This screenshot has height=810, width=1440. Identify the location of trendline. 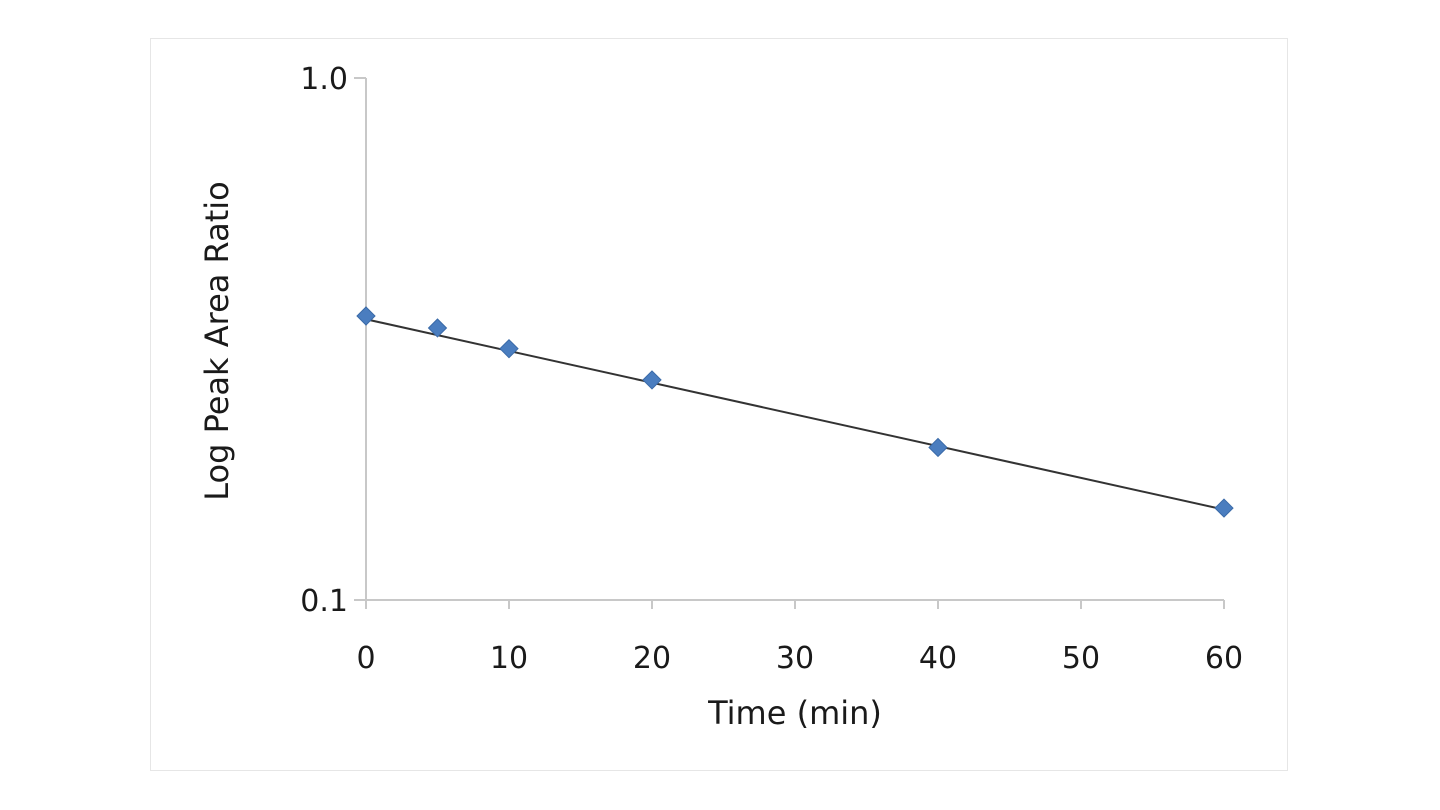
(795, 414).